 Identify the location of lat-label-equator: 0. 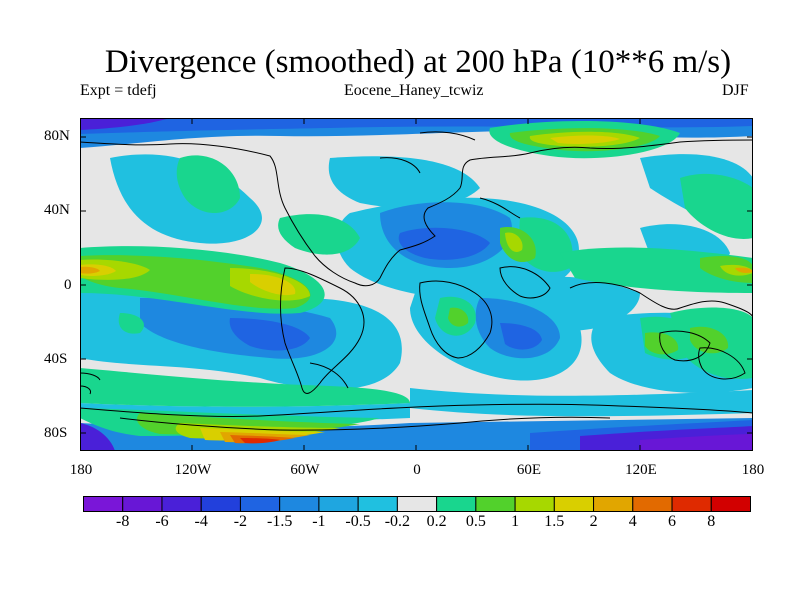
(68, 285).